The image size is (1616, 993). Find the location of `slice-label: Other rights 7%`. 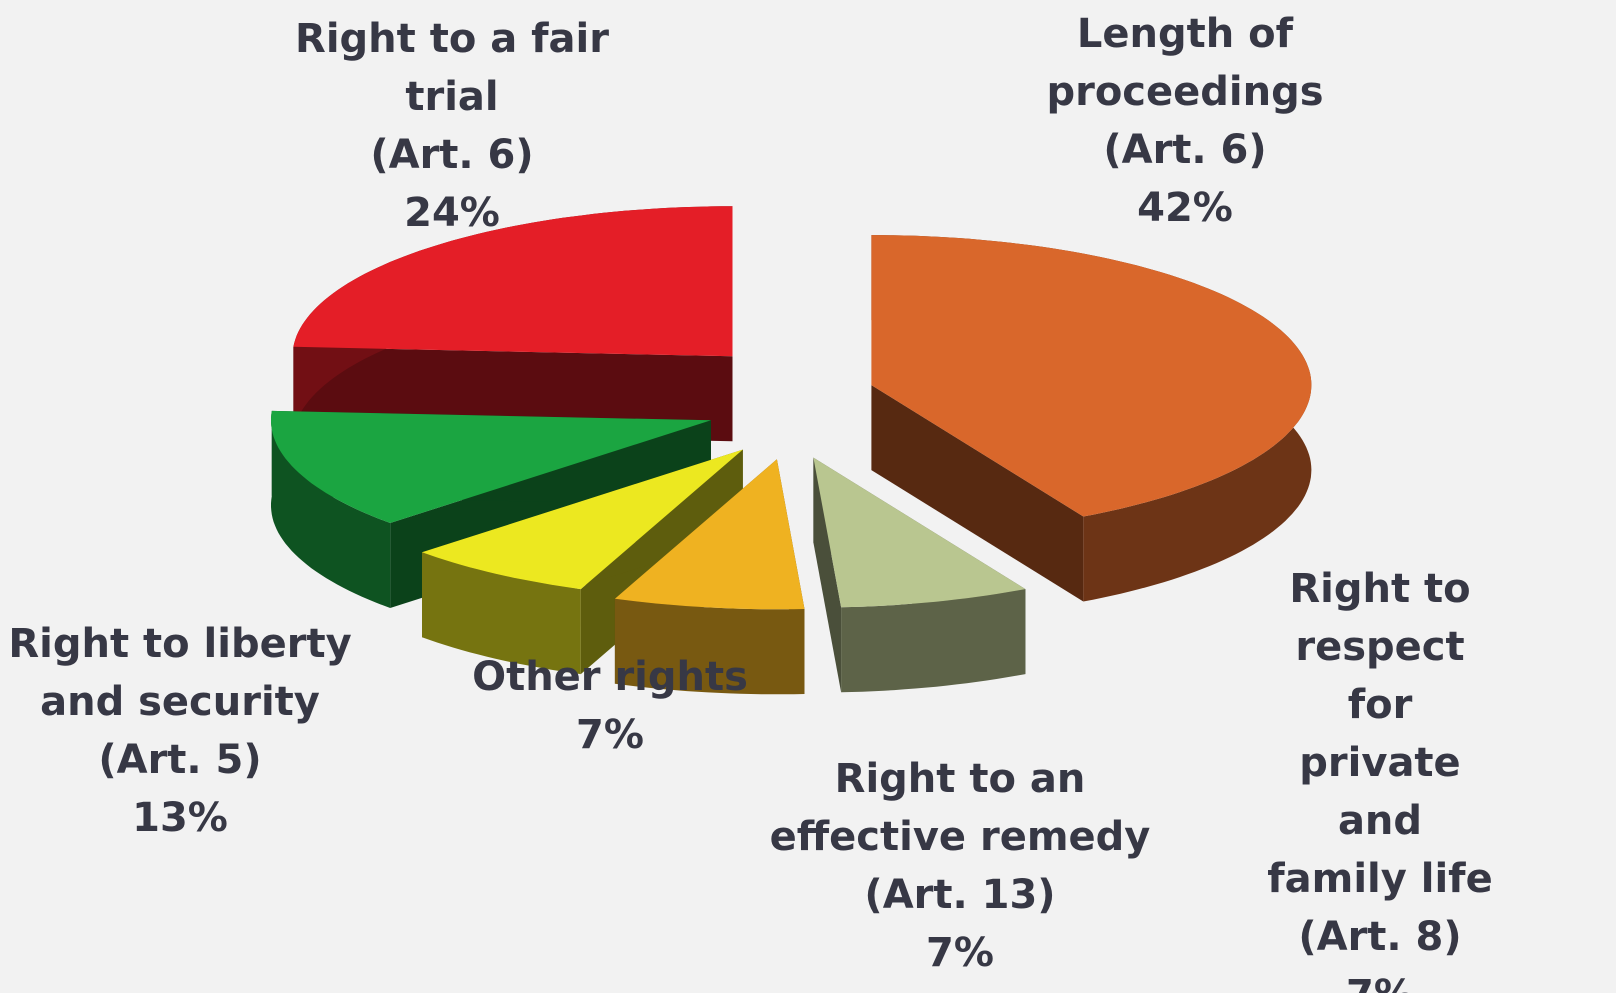

slice-label: Other rights 7% is located at coordinates (610, 706).